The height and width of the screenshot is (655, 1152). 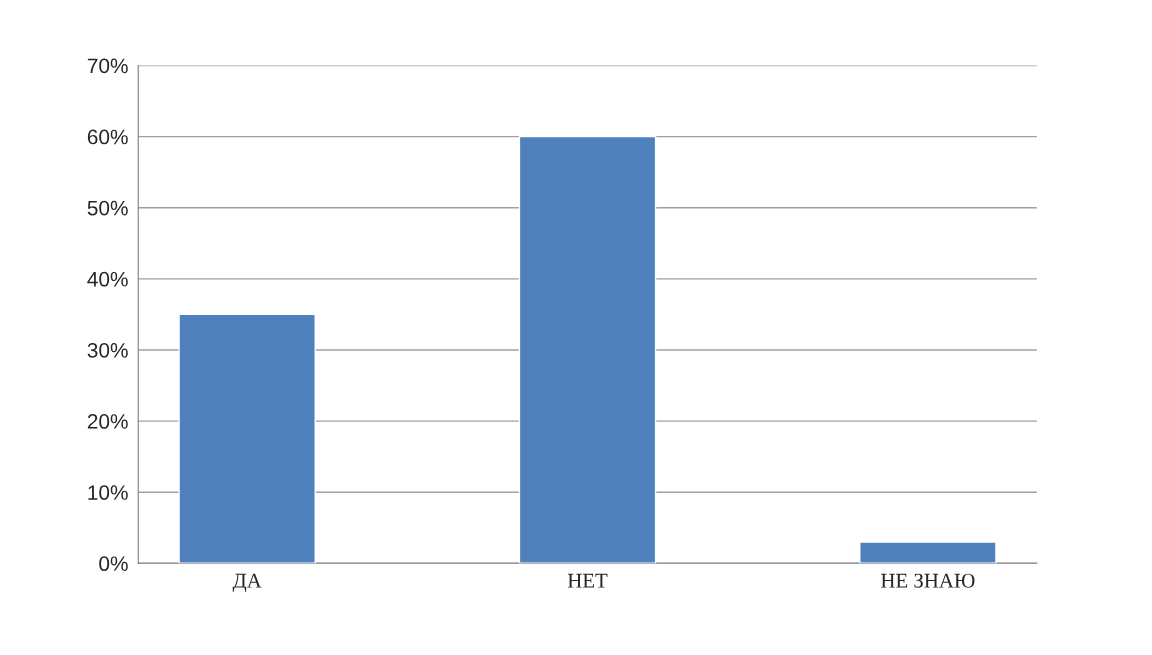 I want to click on y-tick-label: 40%, so click(x=107, y=279).